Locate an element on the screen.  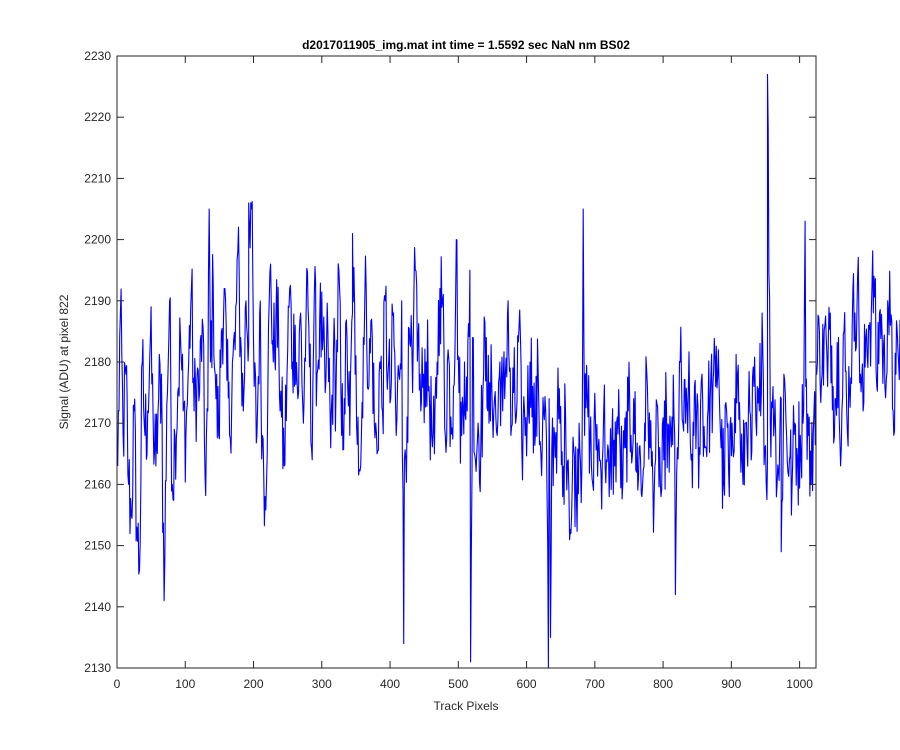
y-tick-label: 2230 is located at coordinates (97, 56).